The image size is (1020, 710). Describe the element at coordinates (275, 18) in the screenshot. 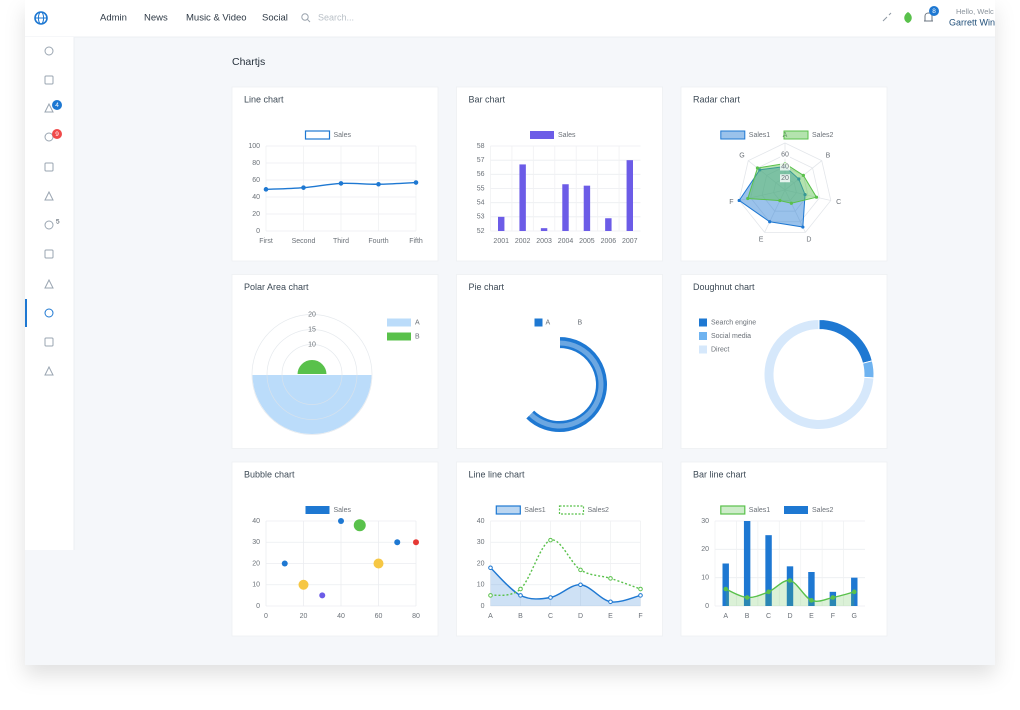

I see `nav-item: Social` at that location.